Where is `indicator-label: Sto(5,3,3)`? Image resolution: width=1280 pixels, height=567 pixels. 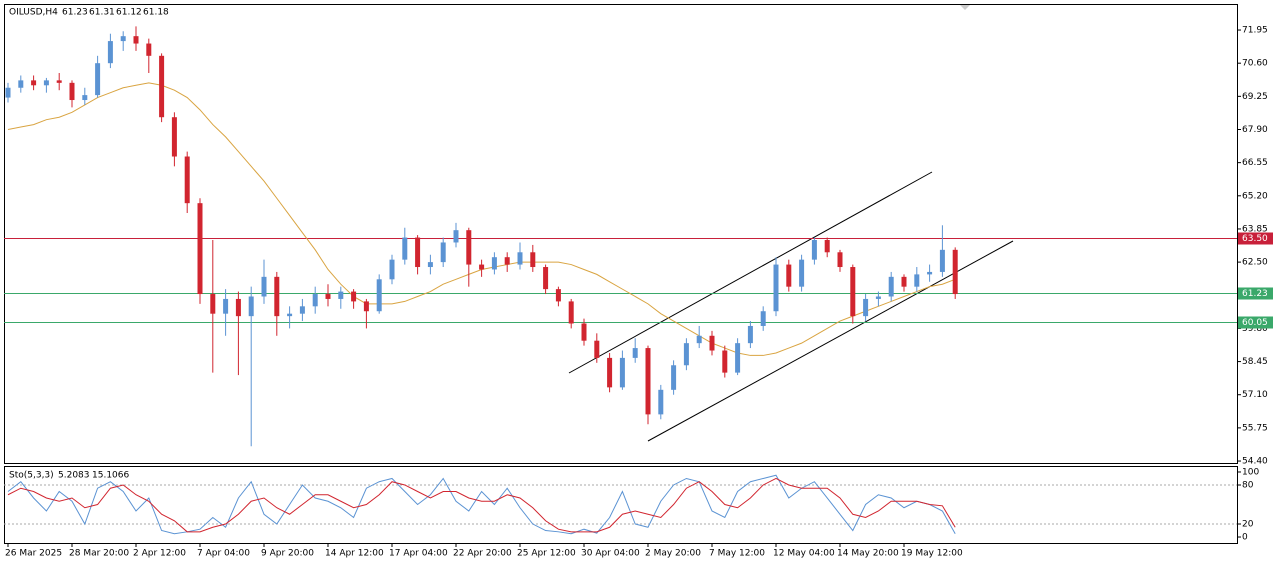 indicator-label: Sto(5,3,3) is located at coordinates (31, 476).